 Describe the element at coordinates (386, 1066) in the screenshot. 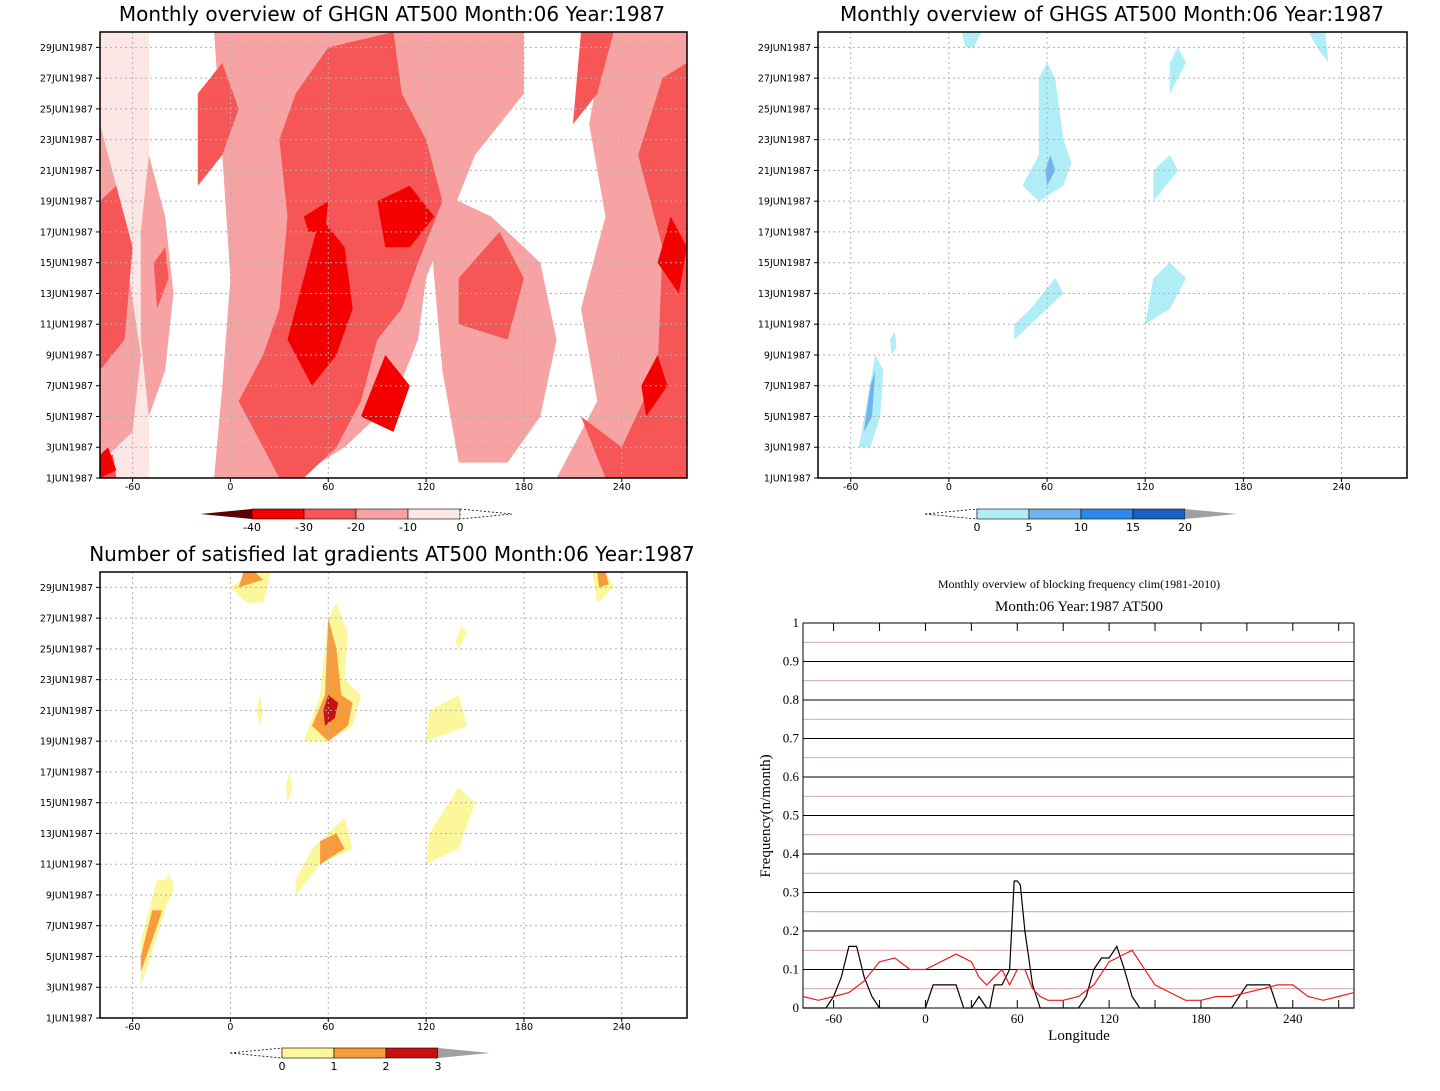

I see `colorbar-label: 2` at that location.